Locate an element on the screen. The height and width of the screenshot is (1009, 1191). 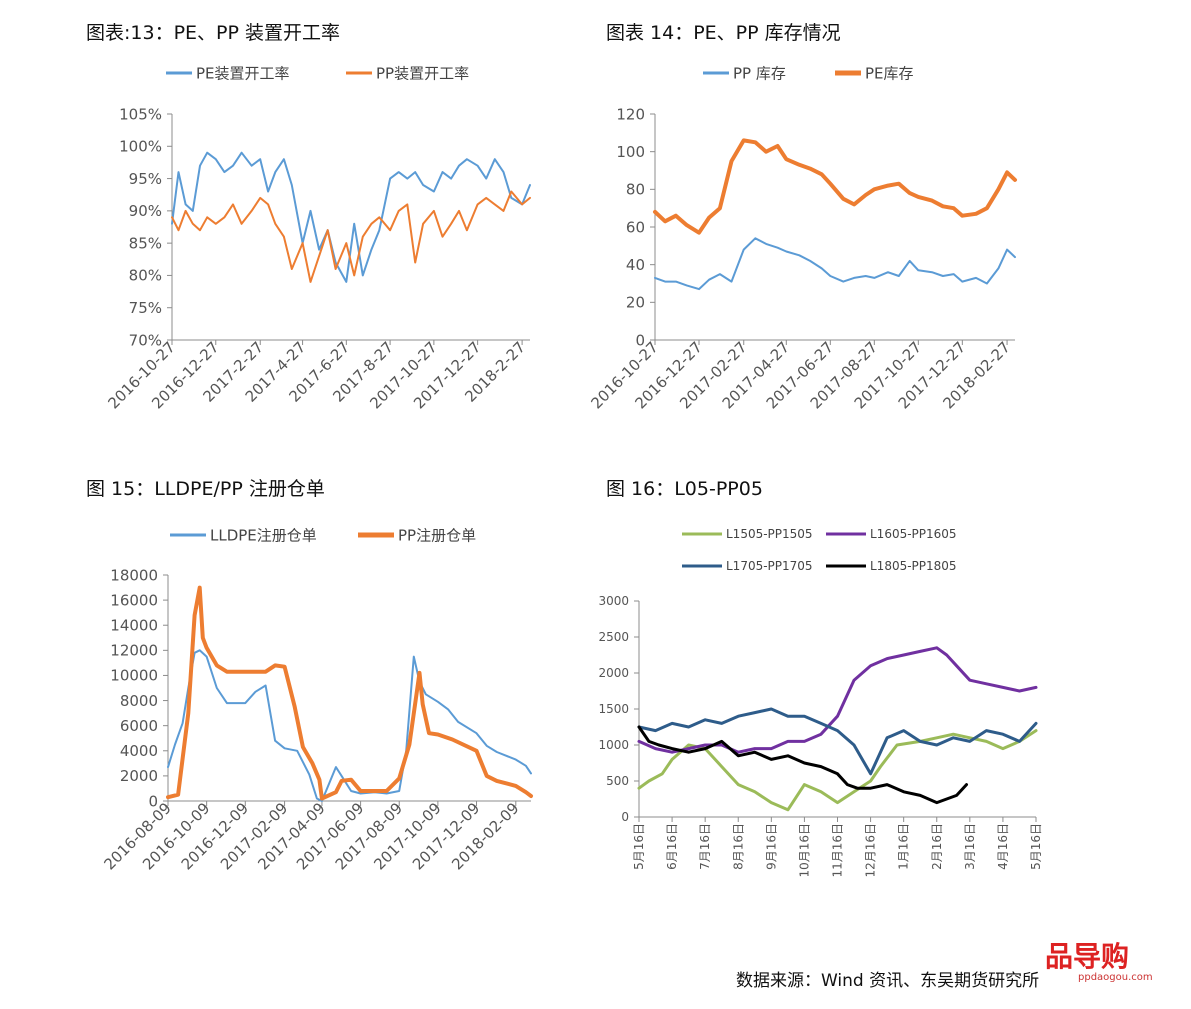
x-tick-label: 6月16日 is located at coordinates (672, 846).